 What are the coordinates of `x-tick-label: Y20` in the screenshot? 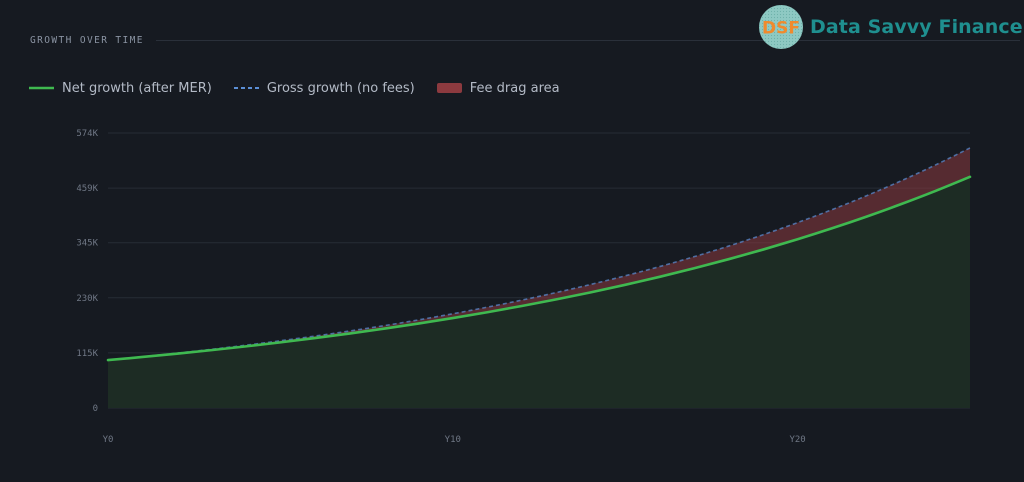 It's located at (797, 440).